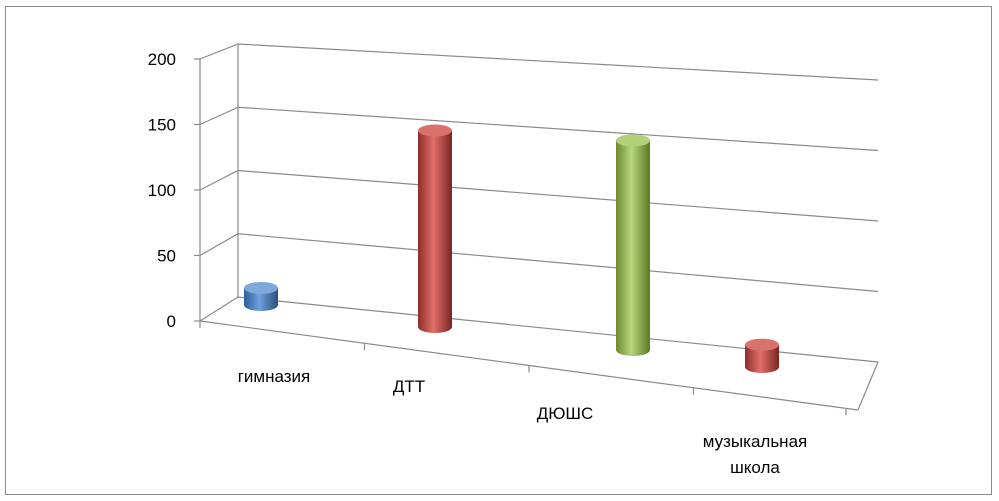 The image size is (999, 501). I want to click on x-category-label: музыкальная школа, so click(755, 454).